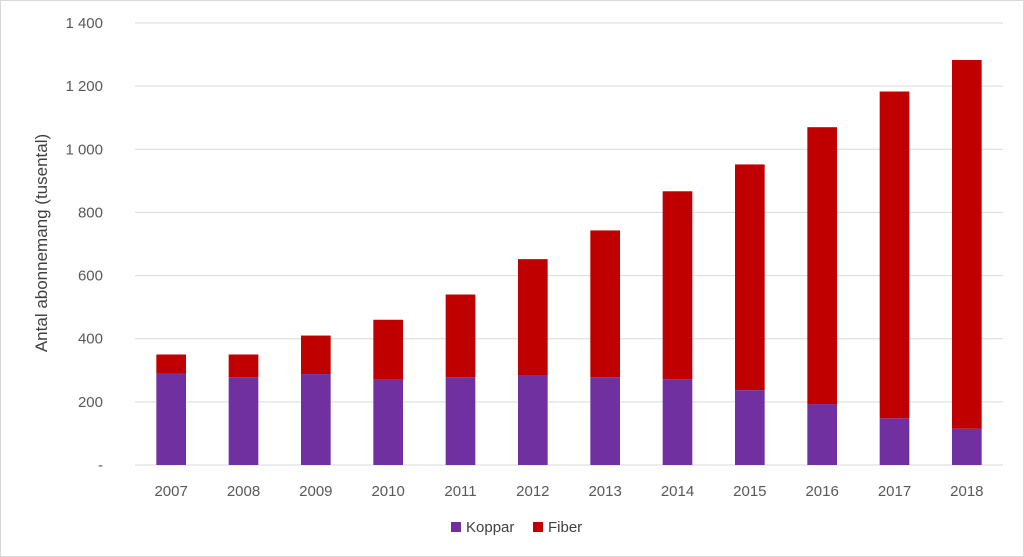 Image resolution: width=1024 pixels, height=557 pixels. Describe the element at coordinates (894, 441) in the screenshot. I see `bar-koppar-2017` at that location.